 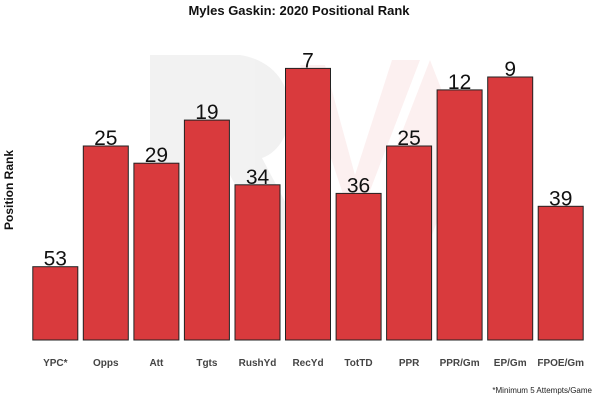 I want to click on bar-ypc, so click(x=55, y=303).